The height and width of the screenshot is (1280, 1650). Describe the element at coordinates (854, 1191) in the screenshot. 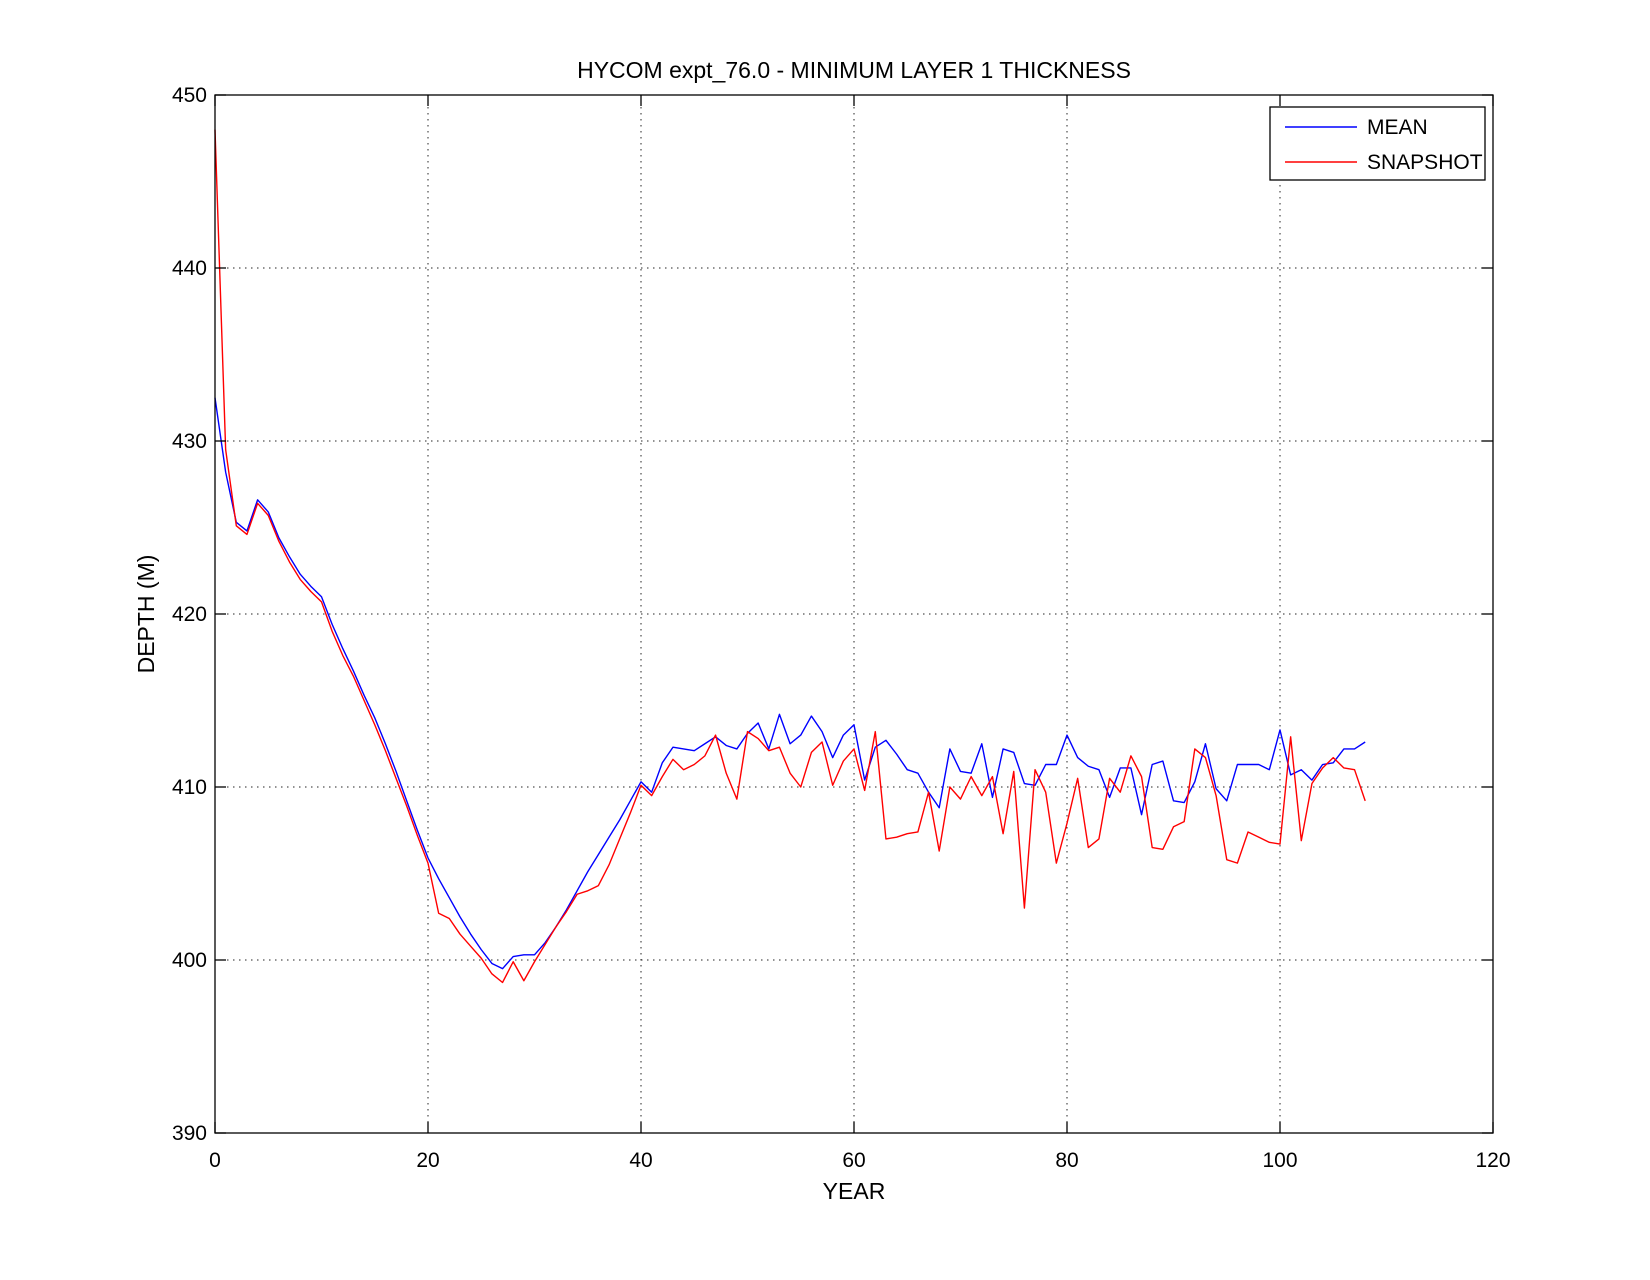

I see `x-axis-label: YEAR` at that location.